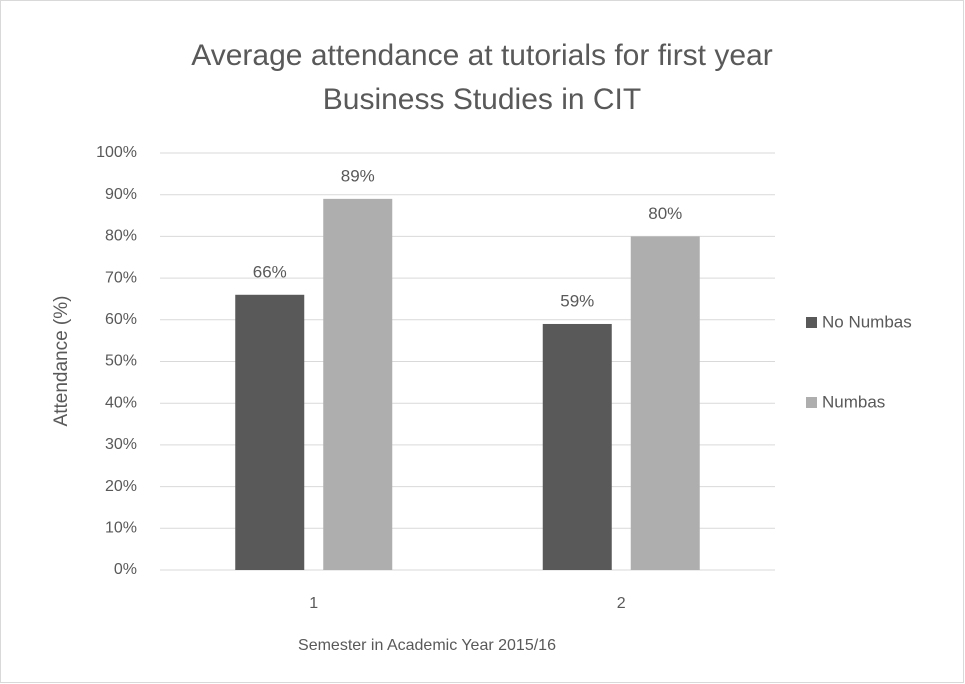 The image size is (965, 684). I want to click on y-tick-label: 50%, so click(121, 361).